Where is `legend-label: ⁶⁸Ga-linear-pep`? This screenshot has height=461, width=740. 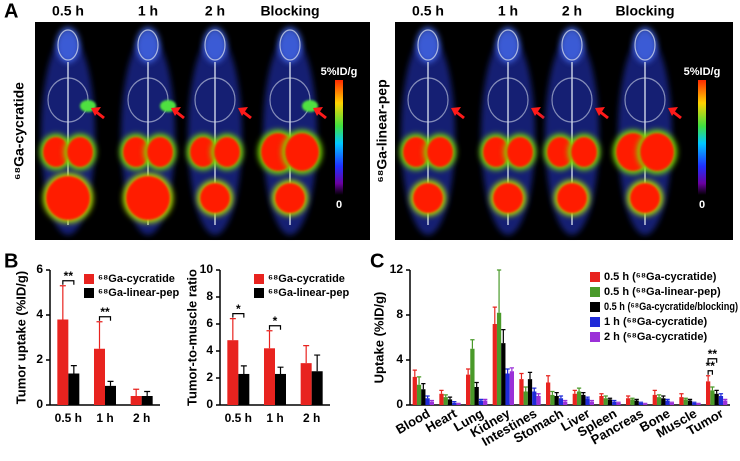 legend-label: ⁶⁸Ga-linear-pep is located at coordinates (308, 293).